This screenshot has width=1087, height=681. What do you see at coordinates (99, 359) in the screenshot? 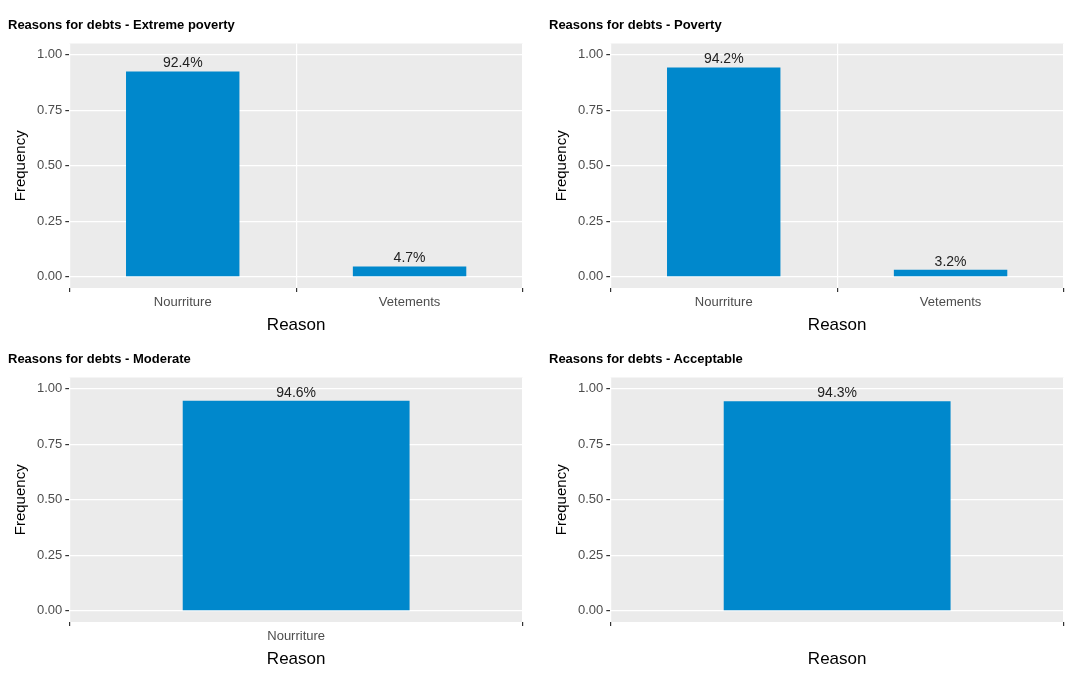
I see `chart-title: Reasons for debts - Moderate` at bounding box center [99, 359].